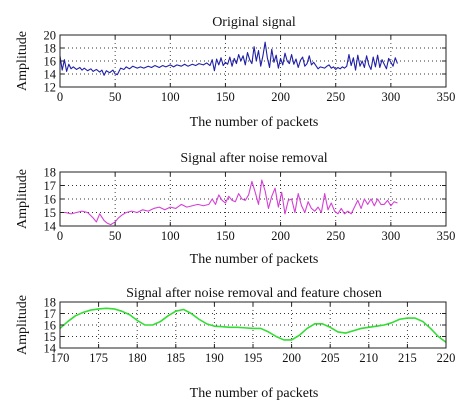 This screenshot has width=474, height=415. Describe the element at coordinates (137, 358) in the screenshot. I see `x-tick-label: 180` at that location.